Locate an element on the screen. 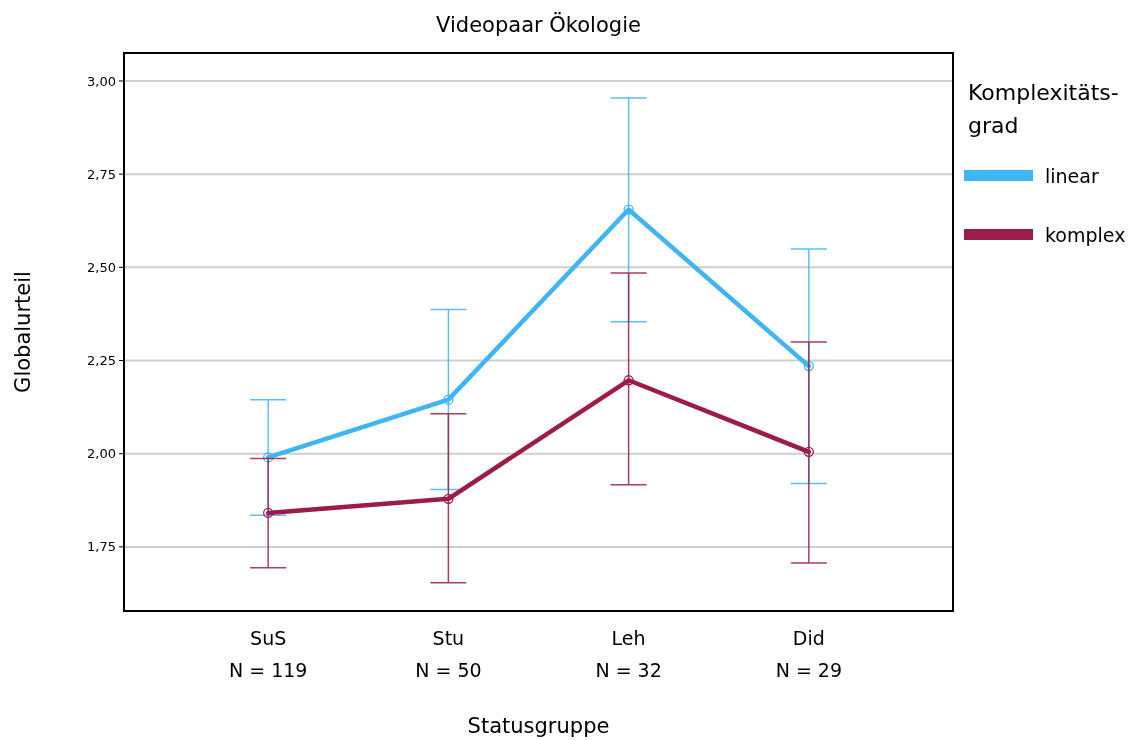  y-tick-label: 2,00 is located at coordinates (101, 454).